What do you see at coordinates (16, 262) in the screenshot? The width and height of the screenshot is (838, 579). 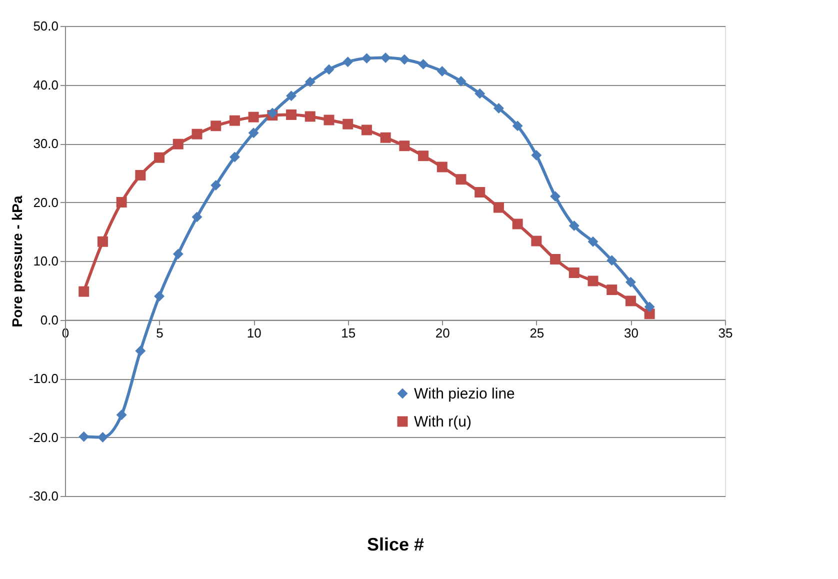 I see `y-axis-title: Pore pressure - kPa` at bounding box center [16, 262].